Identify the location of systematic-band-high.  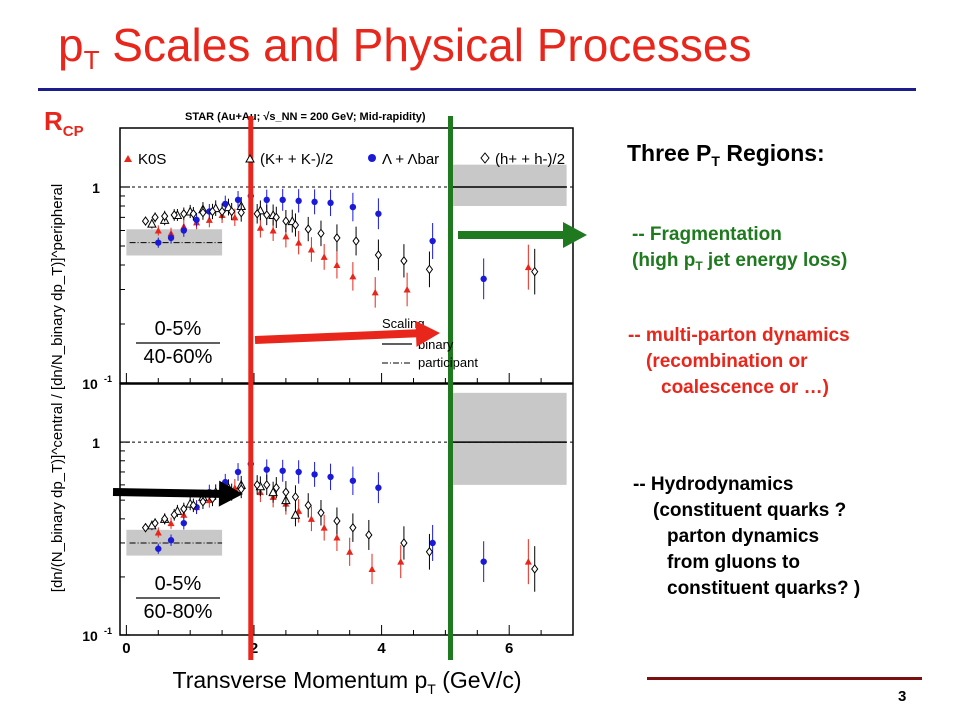
(509, 438).